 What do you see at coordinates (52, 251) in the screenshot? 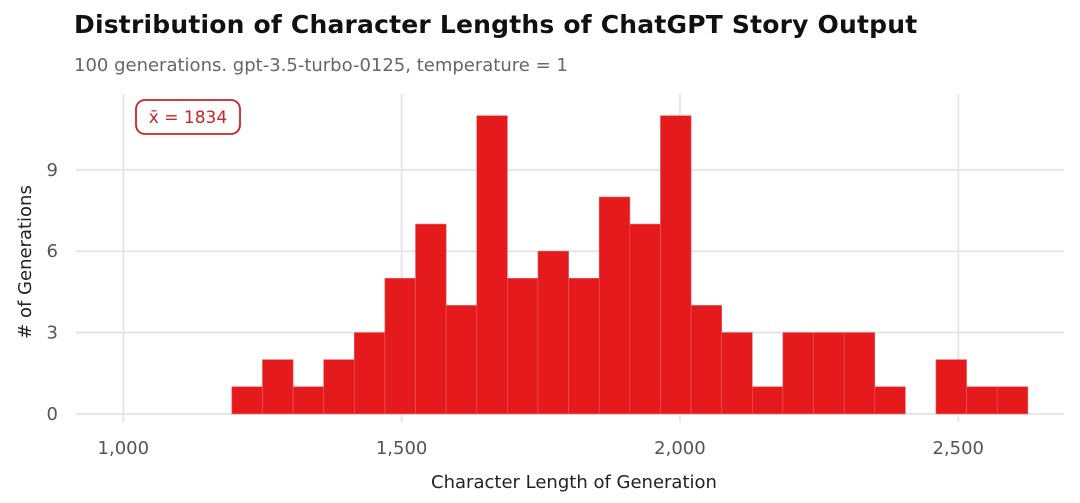
I see `y-tick-label: 6` at bounding box center [52, 251].